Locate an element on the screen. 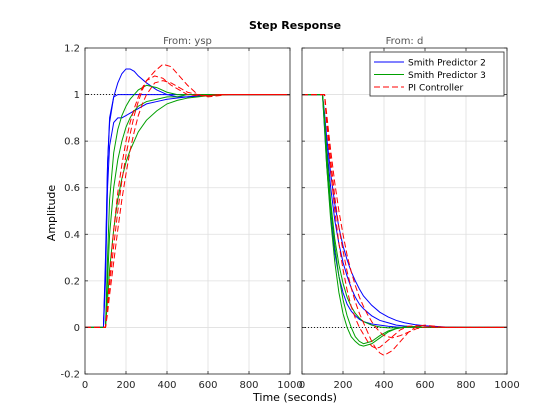  legend-label-smith-predictor-3: Smith Predictor 3 is located at coordinates (447, 76).